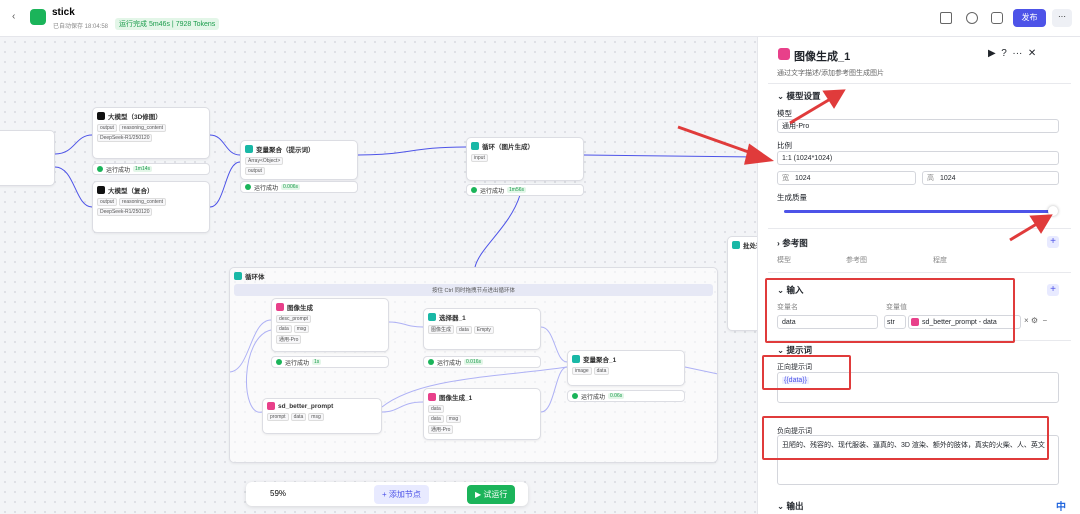 This screenshot has height=514, width=1080. What do you see at coordinates (790, 506) in the screenshot?
I see `section-title: ⌄ 输出` at bounding box center [790, 506].